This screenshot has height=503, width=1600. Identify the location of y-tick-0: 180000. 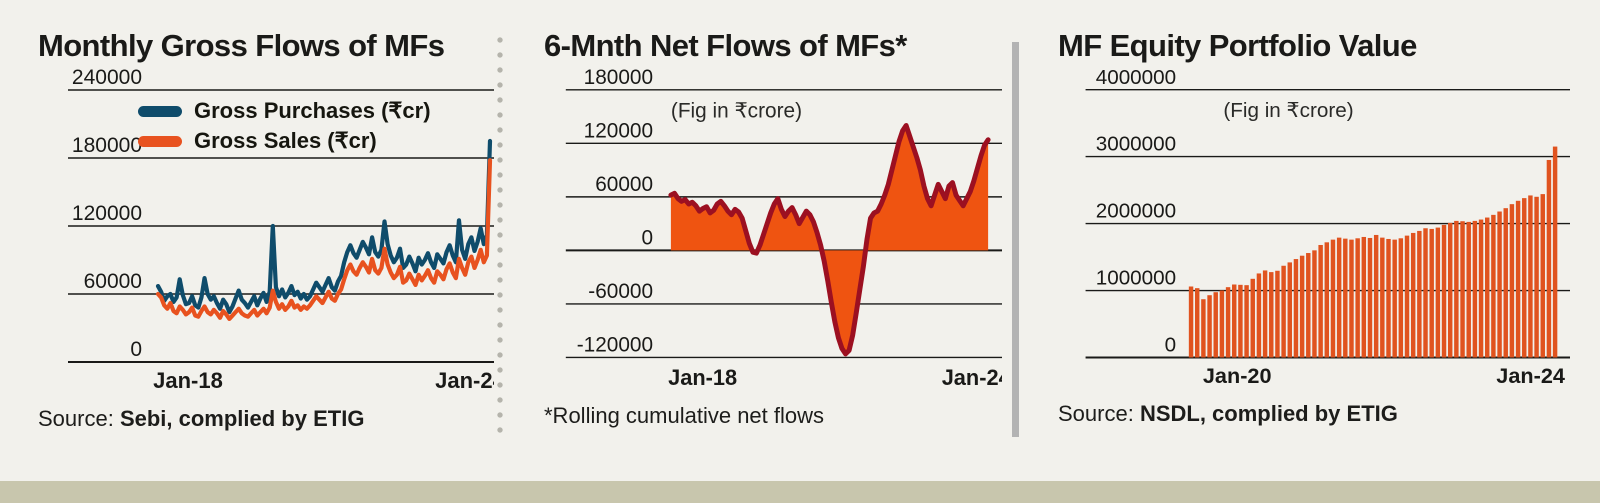
(618, 78).